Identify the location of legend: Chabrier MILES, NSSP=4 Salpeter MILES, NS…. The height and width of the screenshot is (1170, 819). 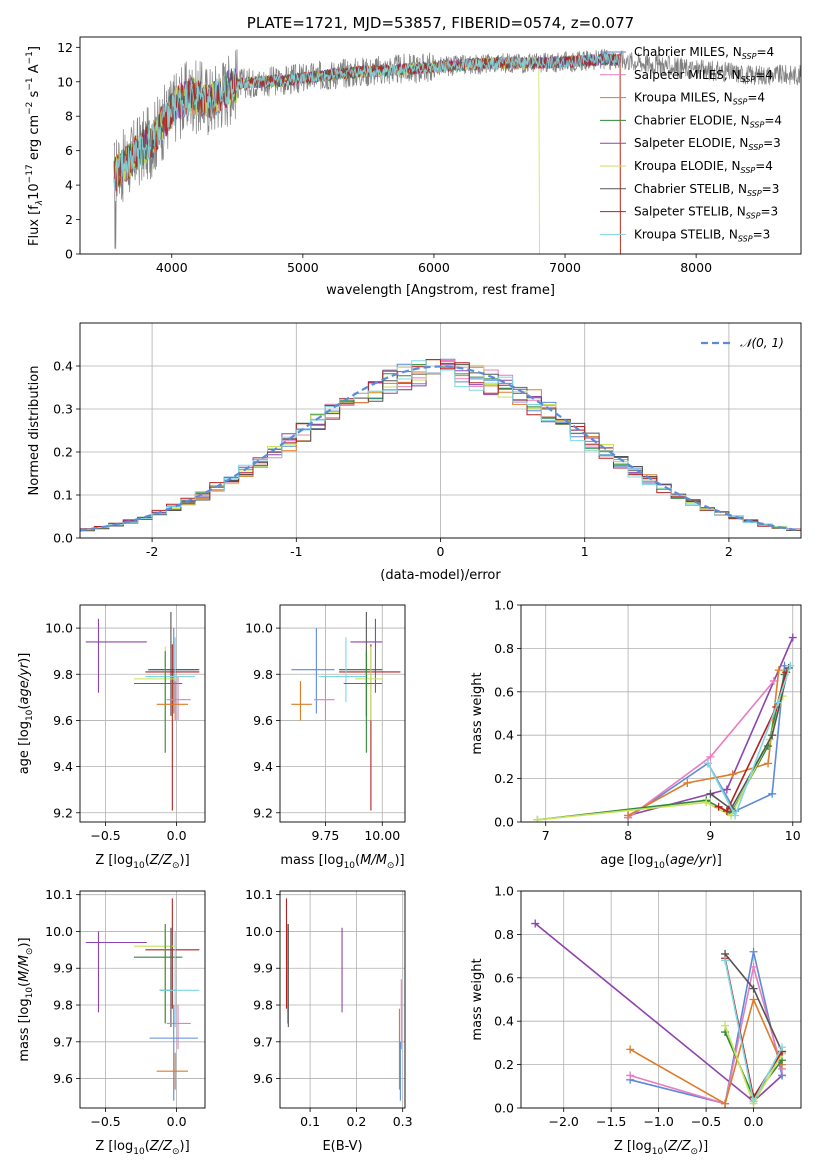
(691, 144).